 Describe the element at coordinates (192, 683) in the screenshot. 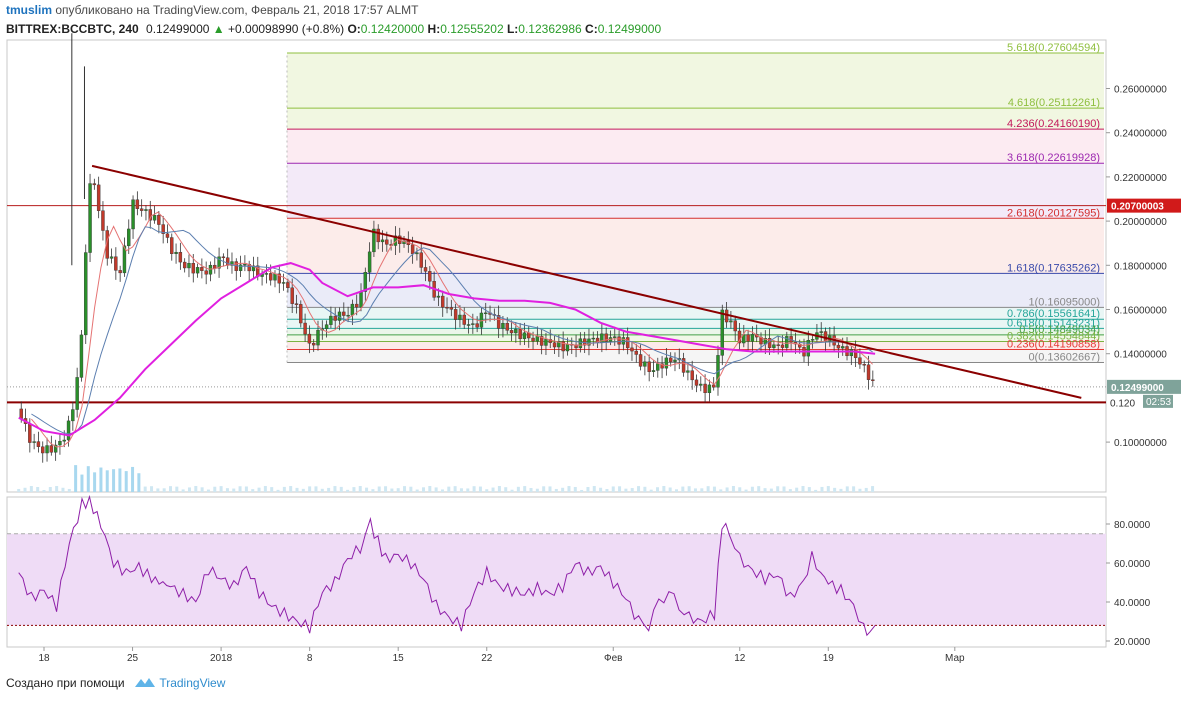

I see `tradingview-brand: TradingView` at that location.